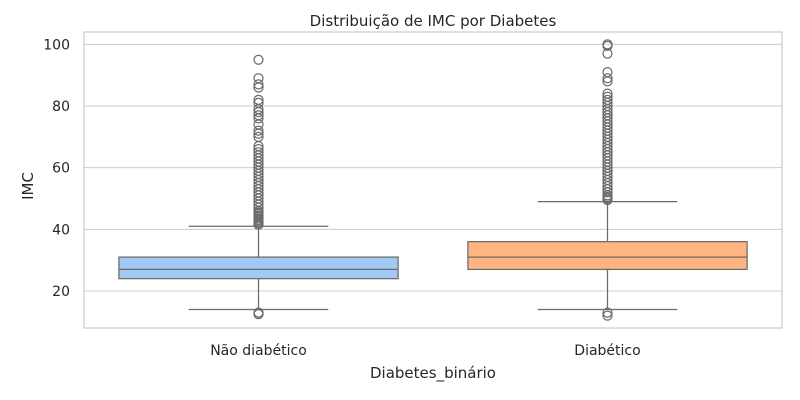 The width and height of the screenshot is (800, 400). What do you see at coordinates (258, 351) in the screenshot?
I see `x-tick-label: Não diabético` at bounding box center [258, 351].